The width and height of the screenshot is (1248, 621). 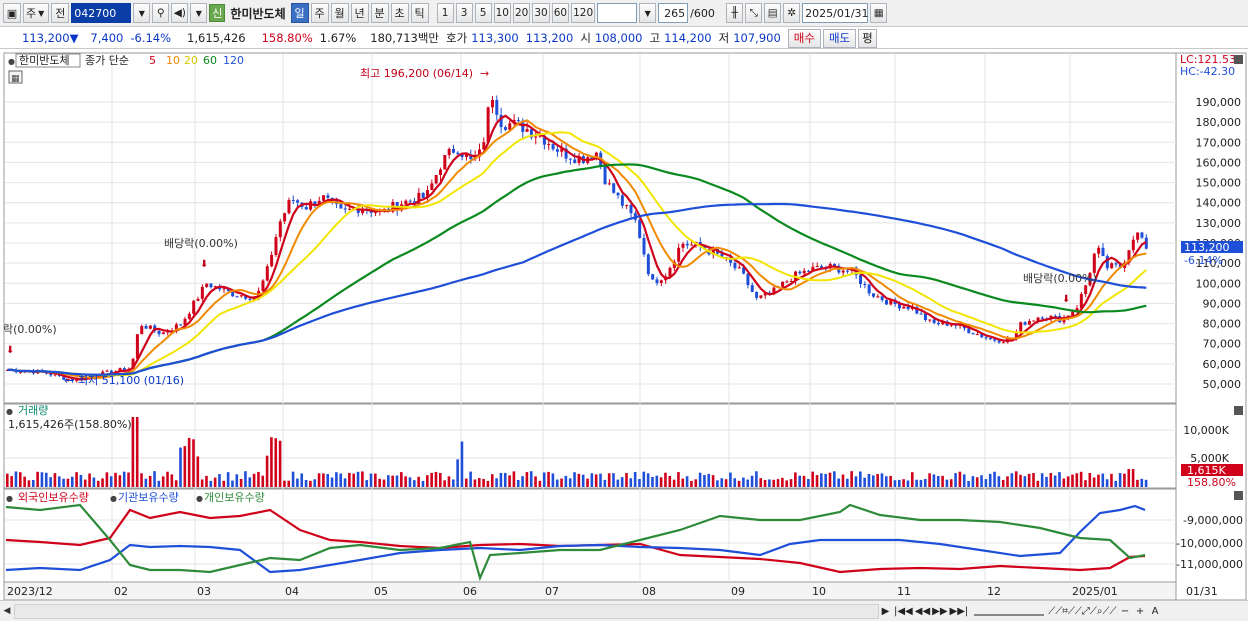 What do you see at coordinates (754, 13) in the screenshot?
I see `draw-tool-icon: ⤡` at bounding box center [754, 13].